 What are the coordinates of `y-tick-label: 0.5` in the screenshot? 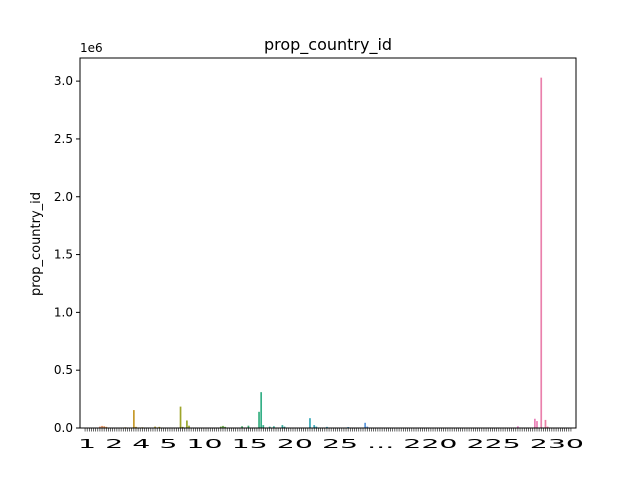 It's located at (63, 370).